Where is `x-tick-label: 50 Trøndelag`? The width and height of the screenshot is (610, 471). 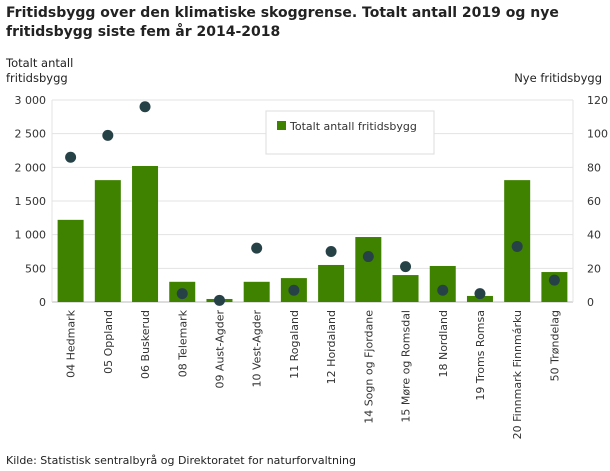
x-tick-label: 50 Trøndelag is located at coordinates (554, 345).